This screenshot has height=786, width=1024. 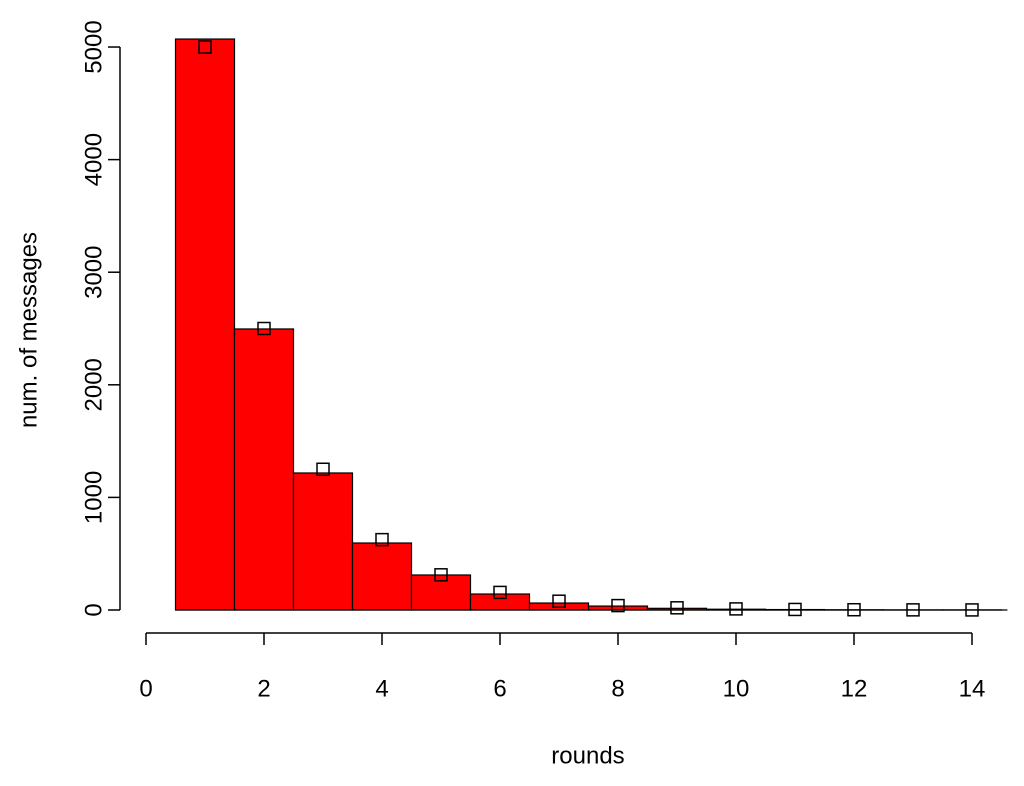 I want to click on x-tick-label: 4, so click(x=381, y=688).